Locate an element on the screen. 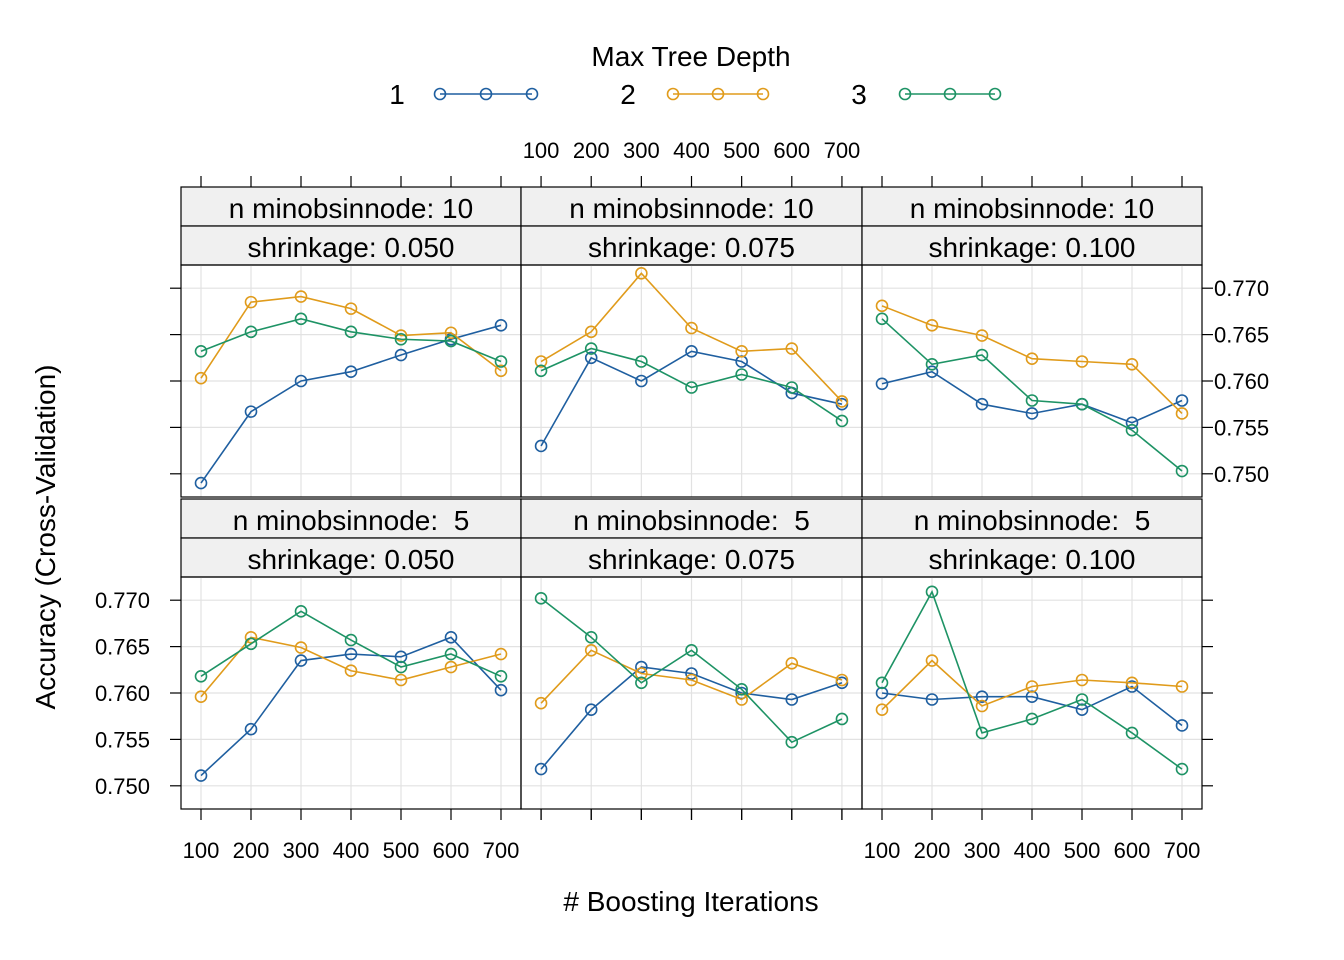 The width and height of the screenshot is (1344, 960). x-tick-label-top: 500 is located at coordinates (741, 150).